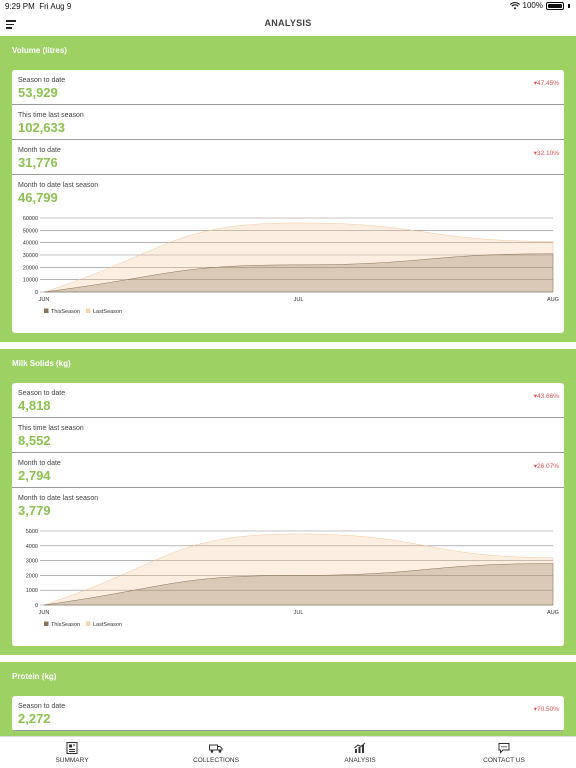 The image size is (576, 768). Describe the element at coordinates (555, 5) in the screenshot. I see `battery-icon` at that location.